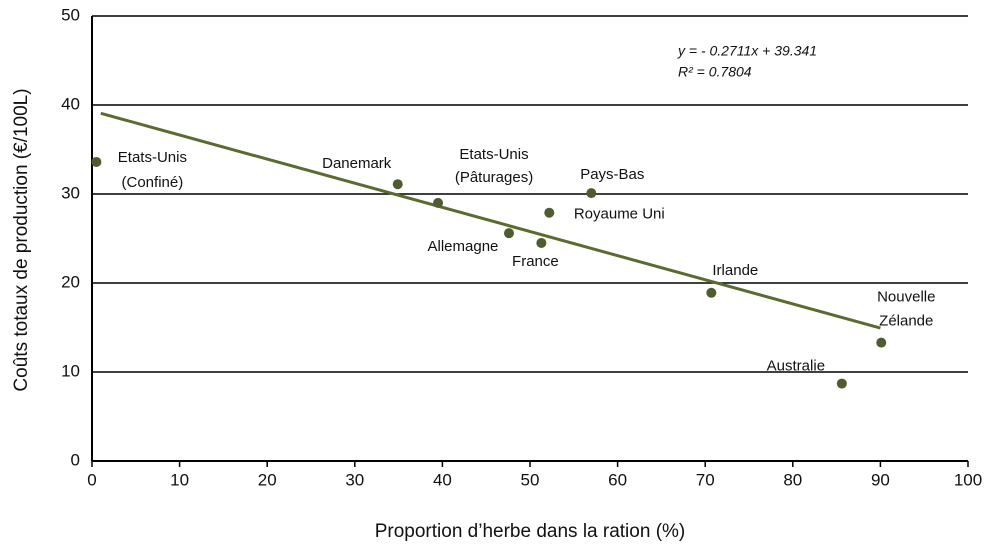  I want to click on point-label: Royaume Uni, so click(619, 214).